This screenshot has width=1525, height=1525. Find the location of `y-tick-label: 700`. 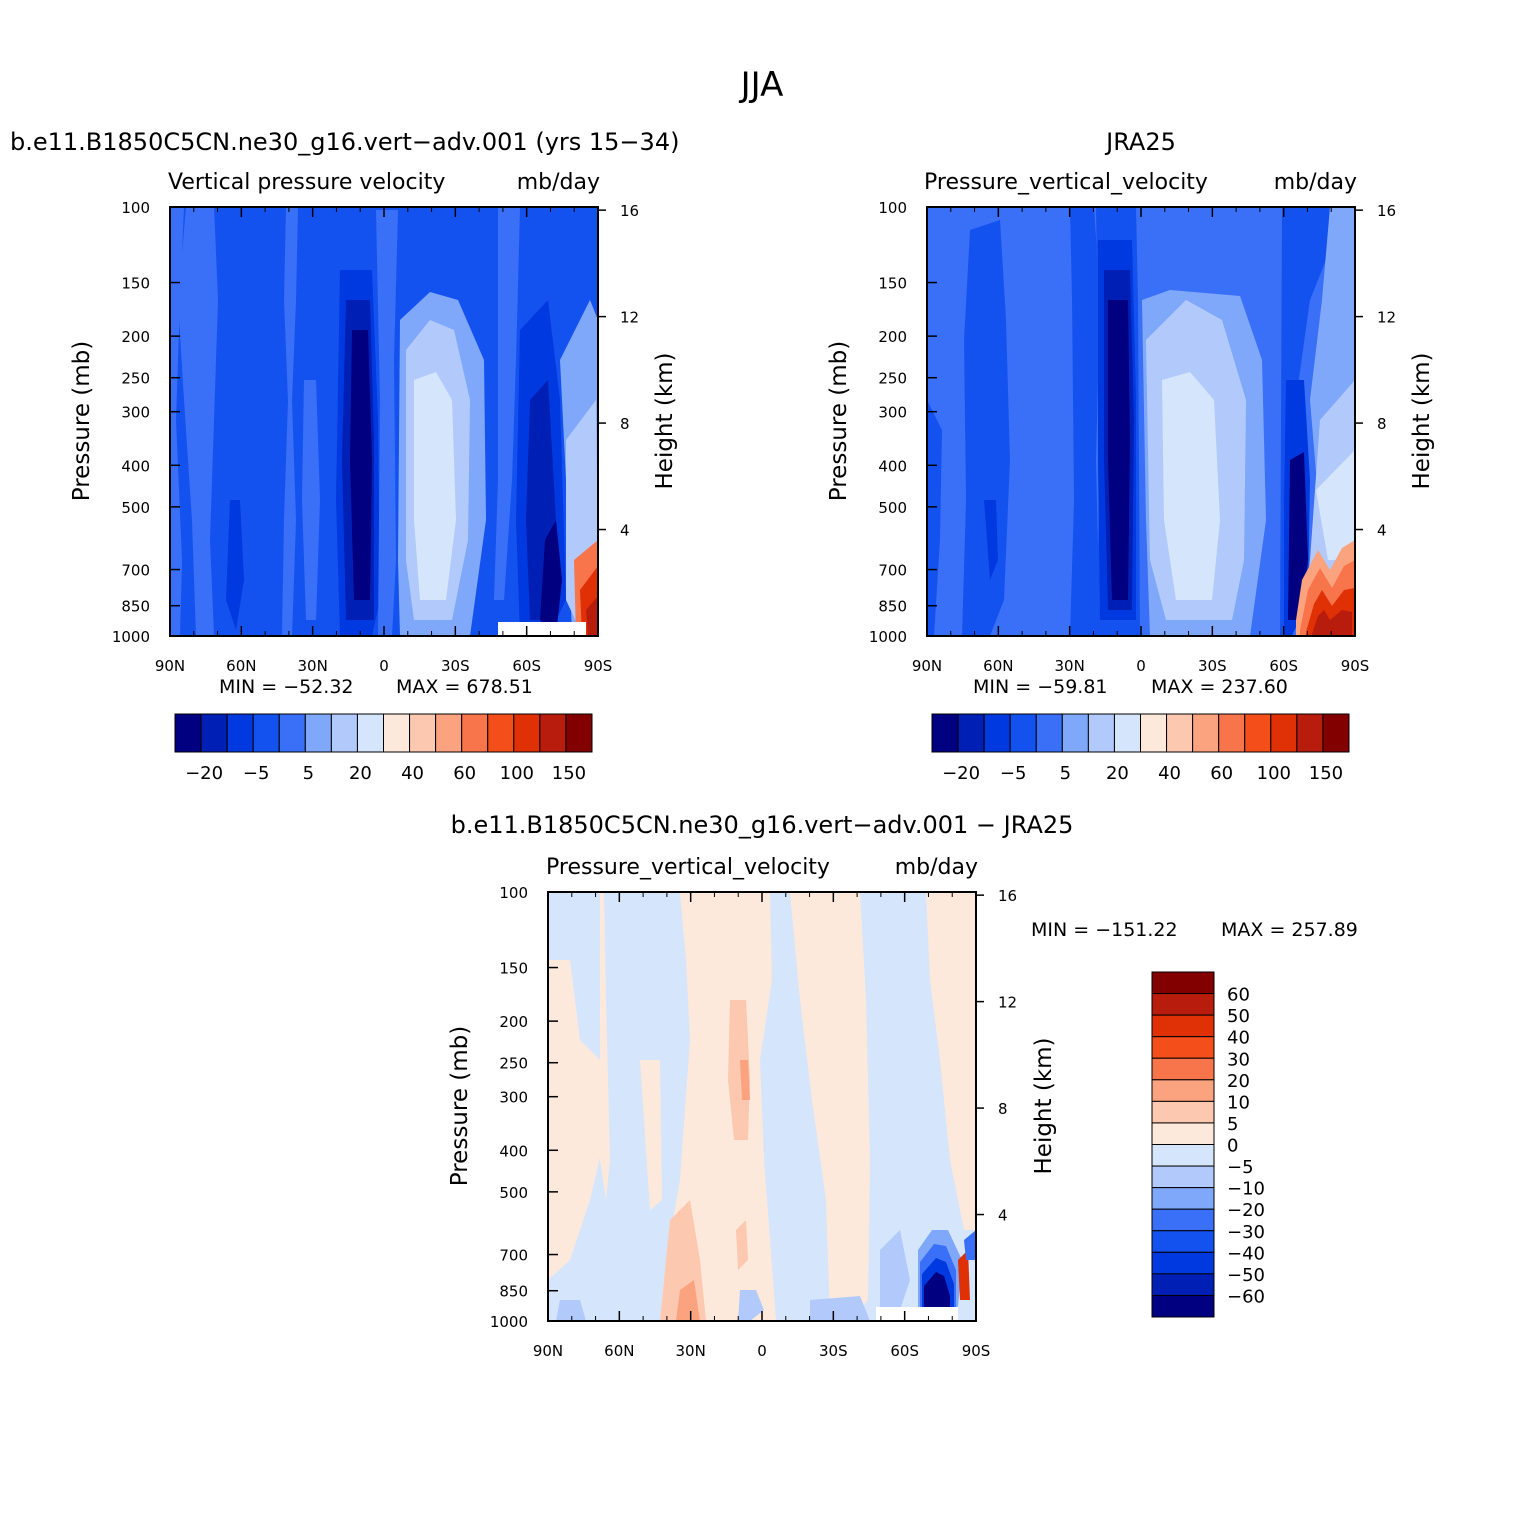

y-tick-label: 700 is located at coordinates (513, 1256).